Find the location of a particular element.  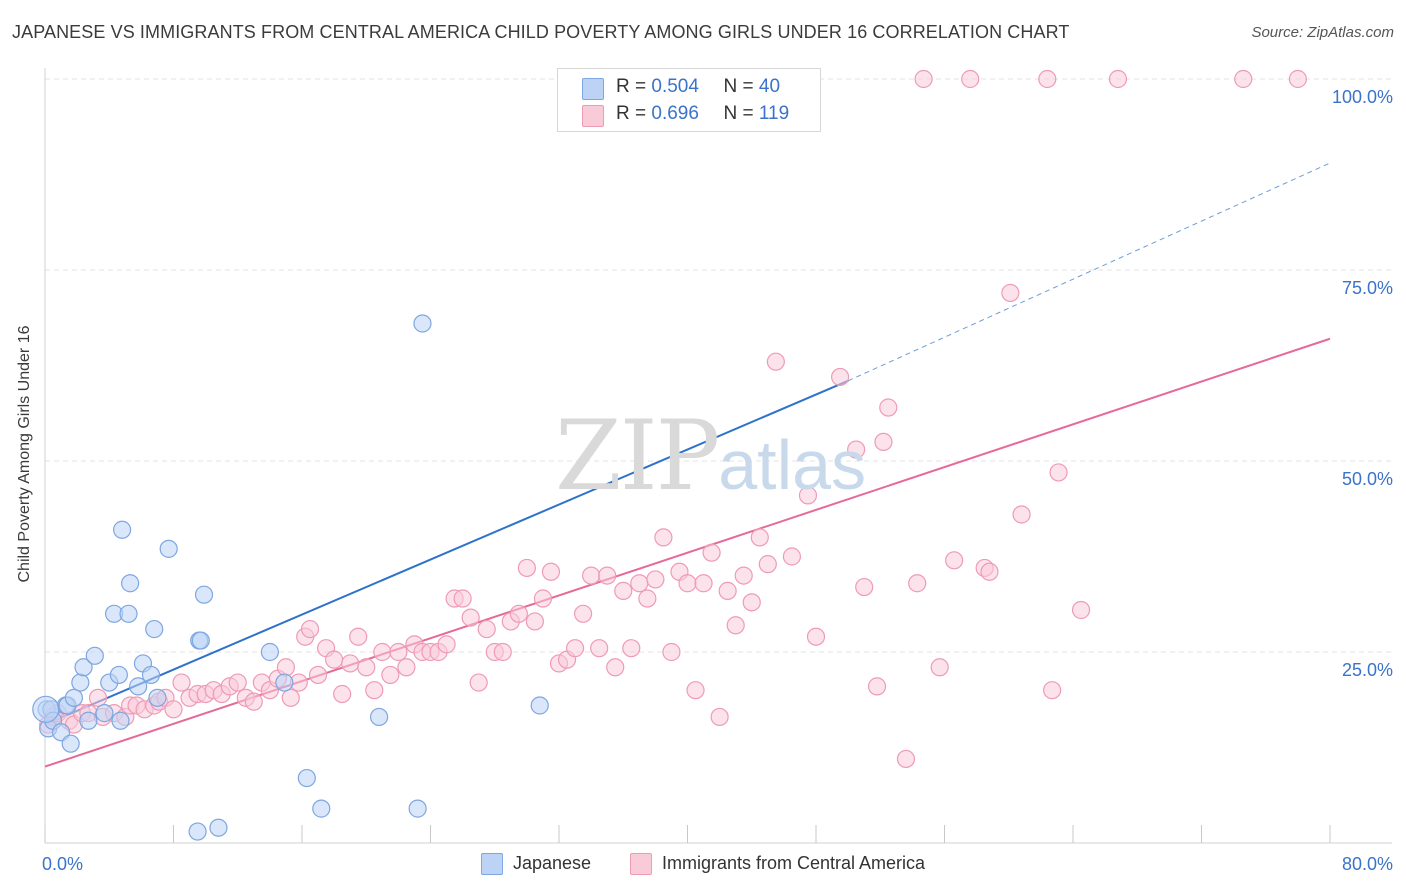

watermark-main: ZIP is located at coordinates (637, 456).